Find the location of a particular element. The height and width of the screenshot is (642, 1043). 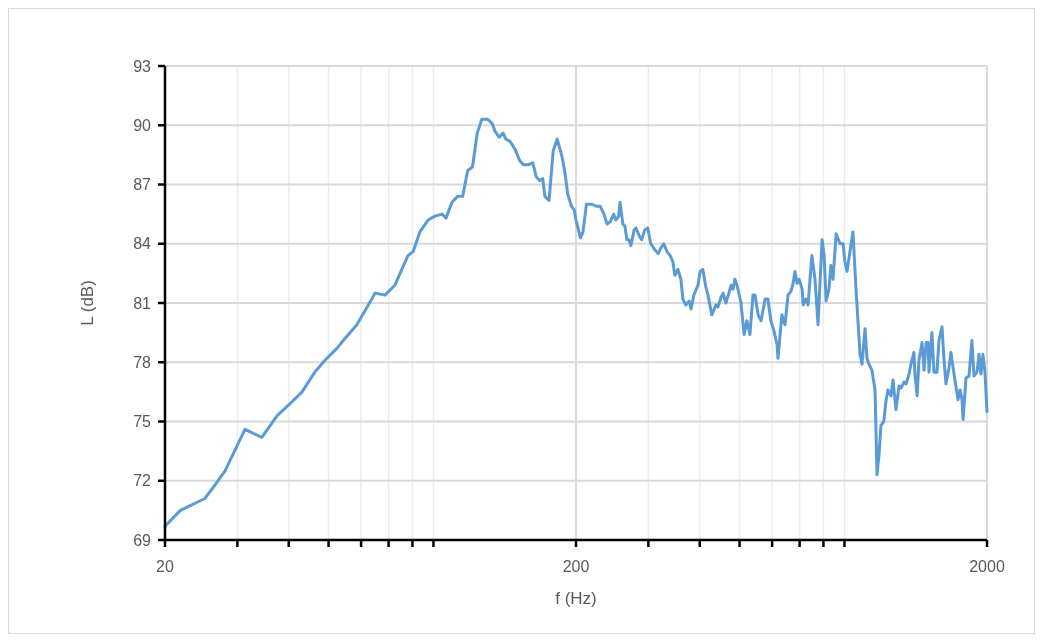

y-tick-label: 84 is located at coordinates (142, 244).